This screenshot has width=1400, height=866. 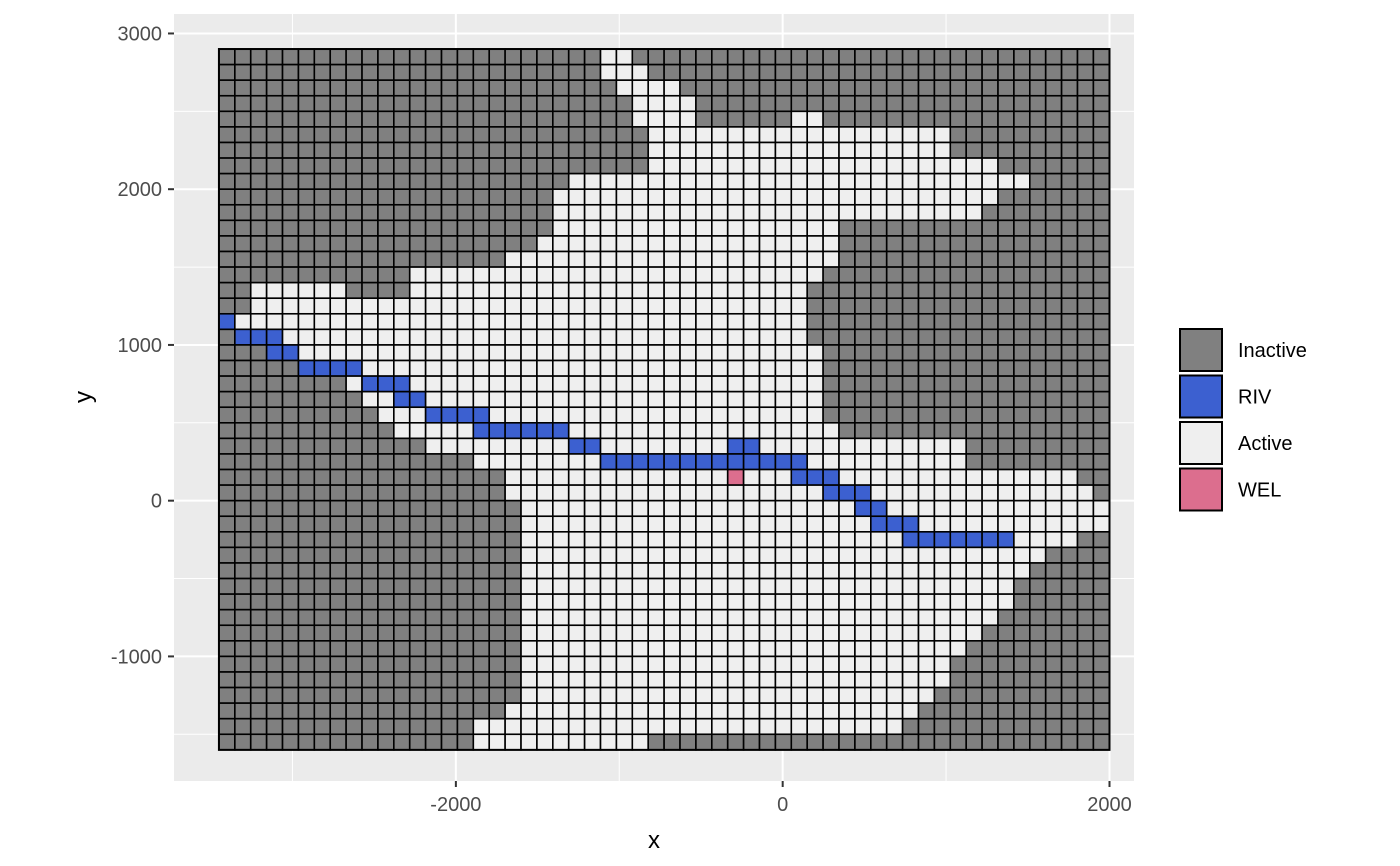 What do you see at coordinates (1201, 350) in the screenshot?
I see `legend-key-inactive` at bounding box center [1201, 350].